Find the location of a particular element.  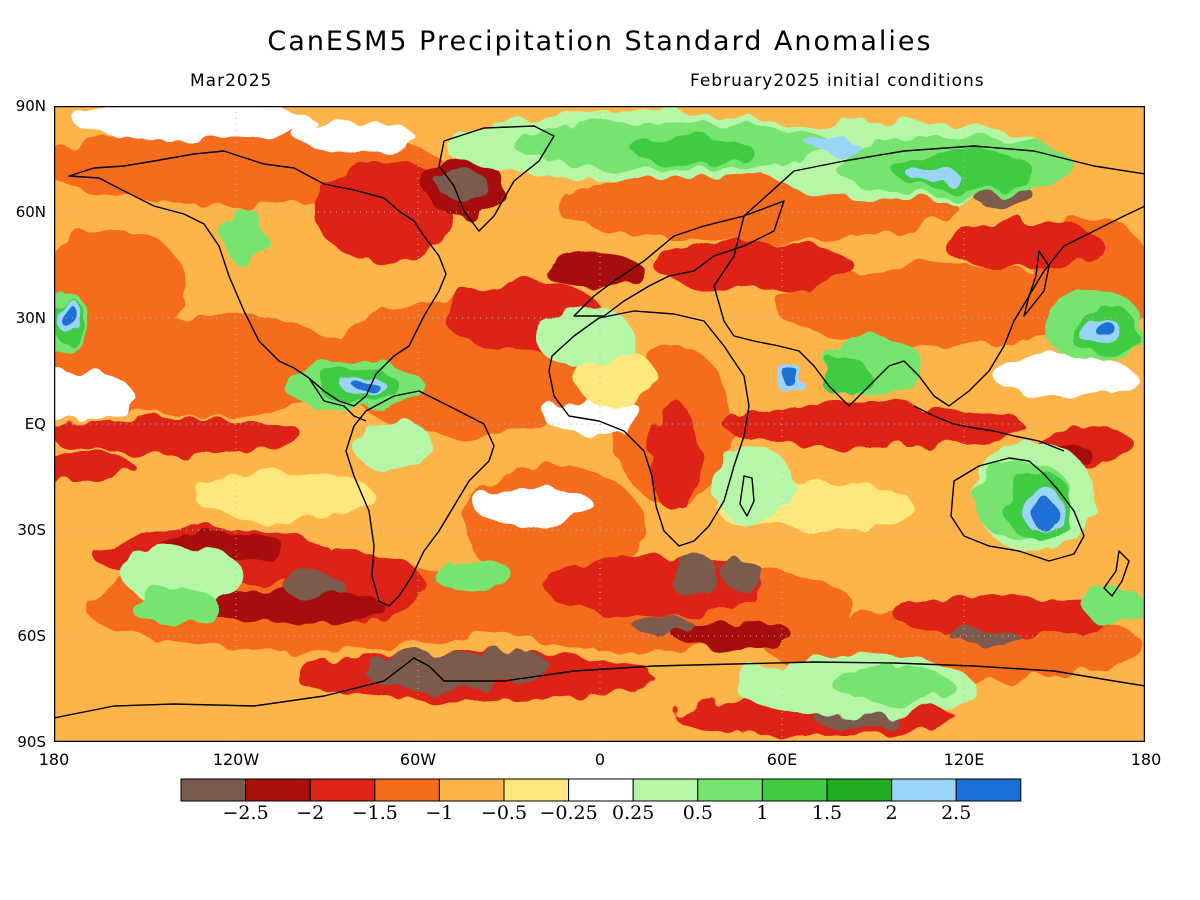

coast-australia is located at coordinates (1017, 509).